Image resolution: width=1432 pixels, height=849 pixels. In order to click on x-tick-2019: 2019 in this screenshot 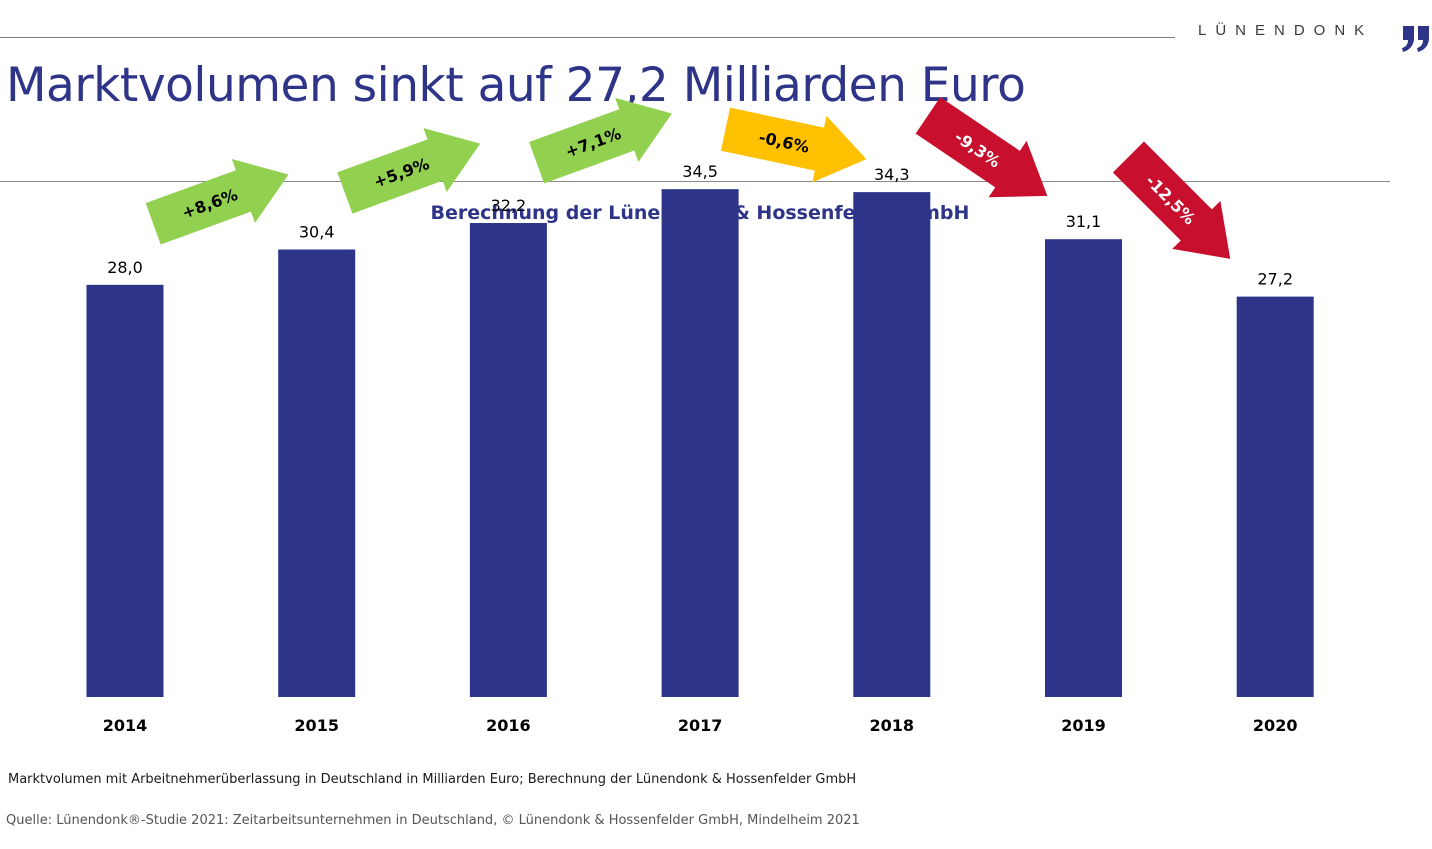, I will do `click(1083, 725)`.